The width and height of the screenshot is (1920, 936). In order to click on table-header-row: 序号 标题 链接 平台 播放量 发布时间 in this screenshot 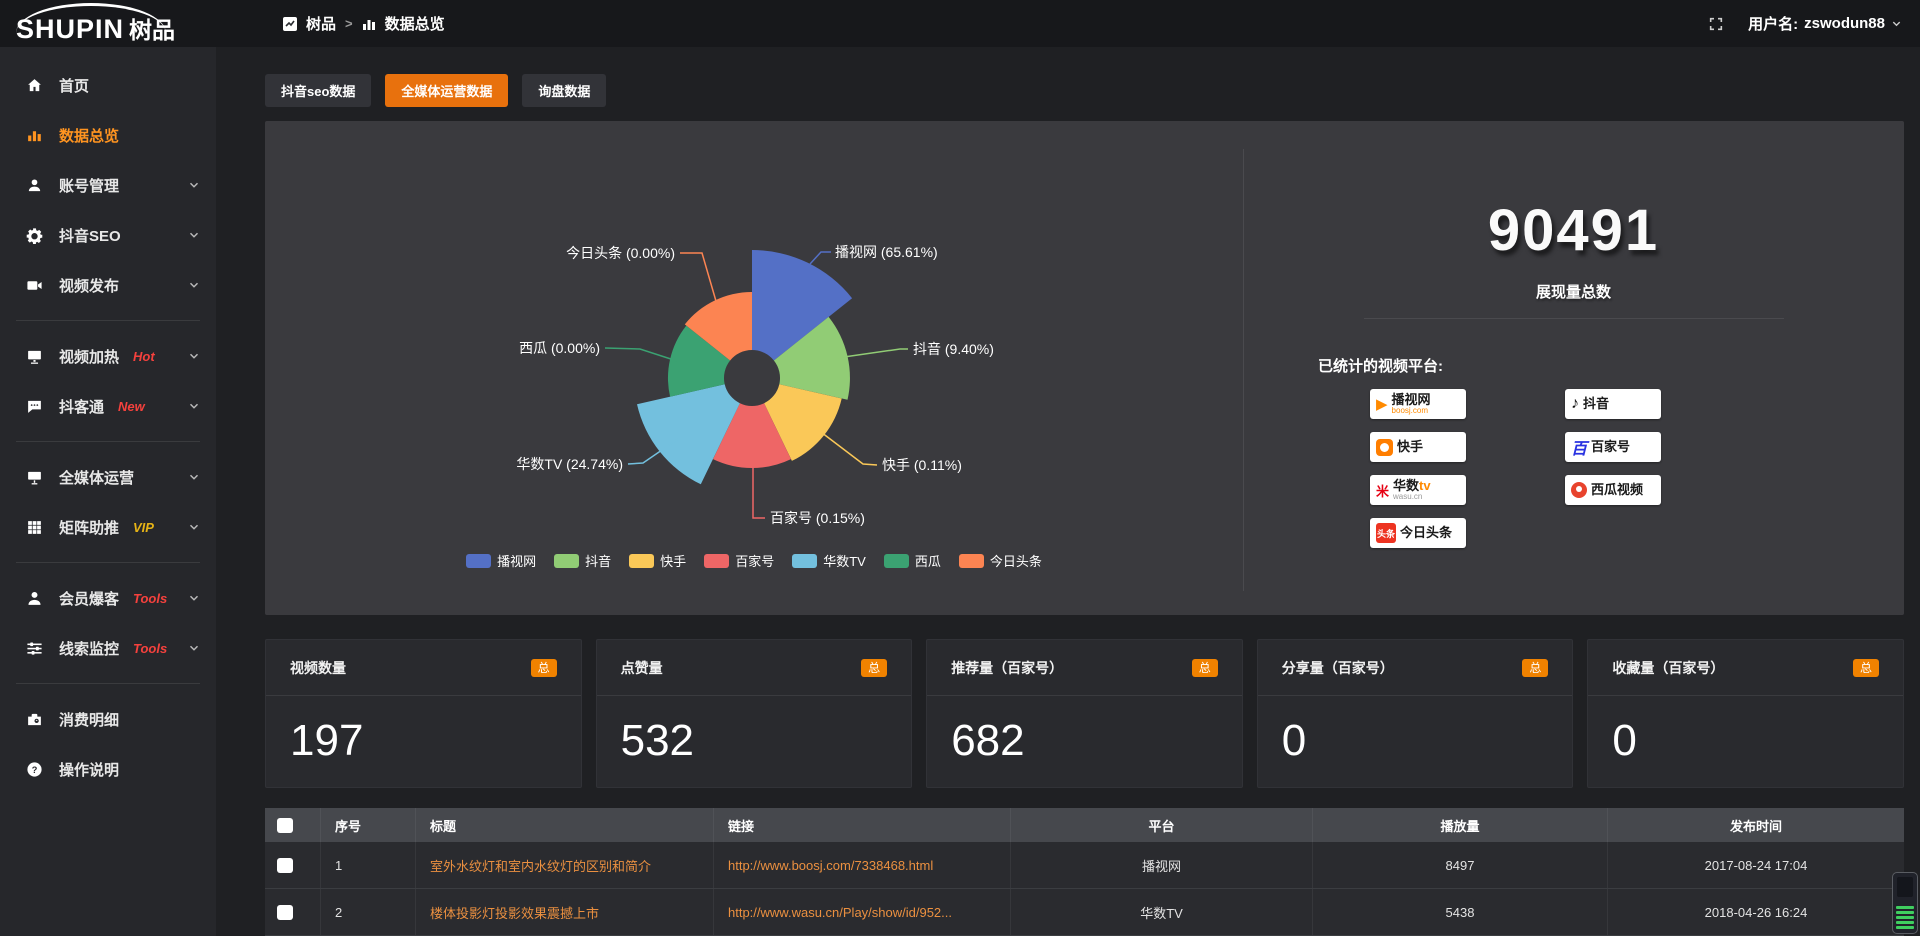, I will do `click(1084, 825)`.